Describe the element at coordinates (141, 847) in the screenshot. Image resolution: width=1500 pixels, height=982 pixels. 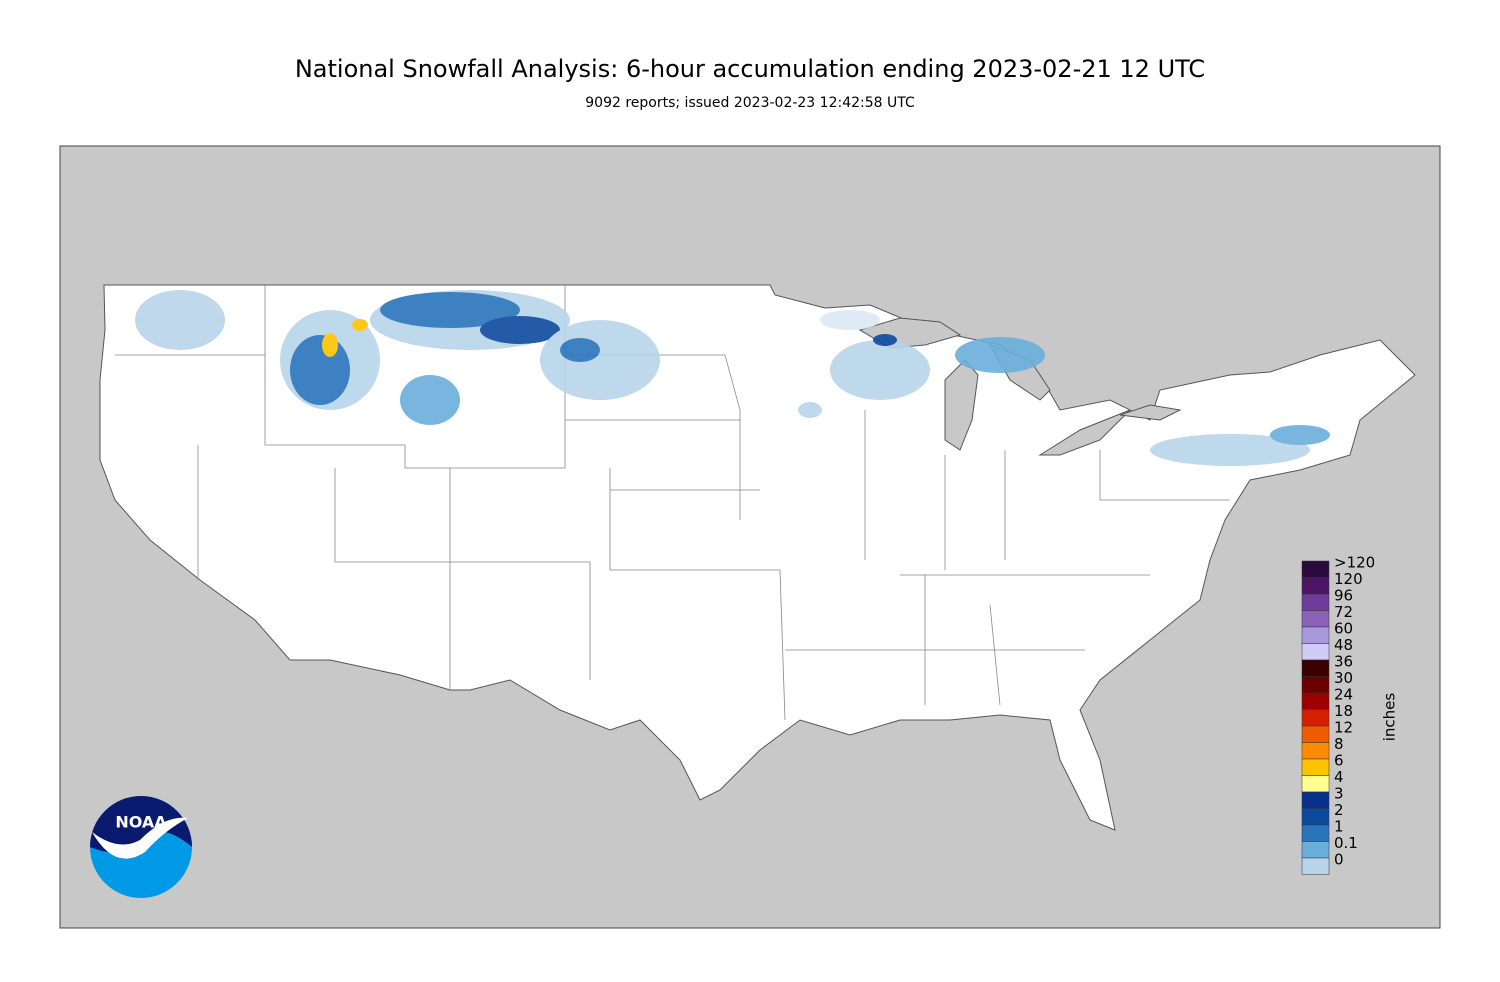
I see `logo: NOAA` at that location.